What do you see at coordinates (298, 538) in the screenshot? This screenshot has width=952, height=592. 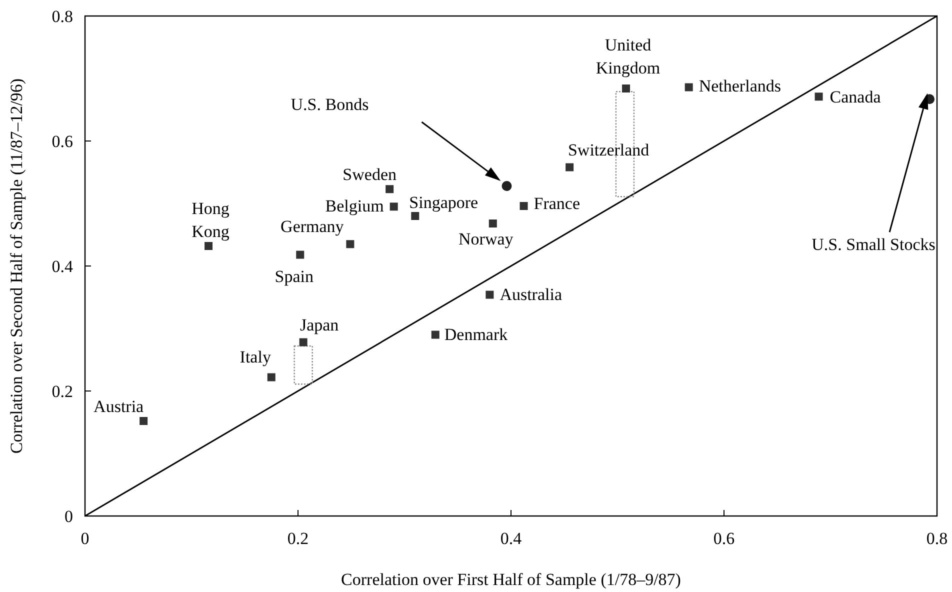 I see `x-tick-label: 0.2` at bounding box center [298, 538].